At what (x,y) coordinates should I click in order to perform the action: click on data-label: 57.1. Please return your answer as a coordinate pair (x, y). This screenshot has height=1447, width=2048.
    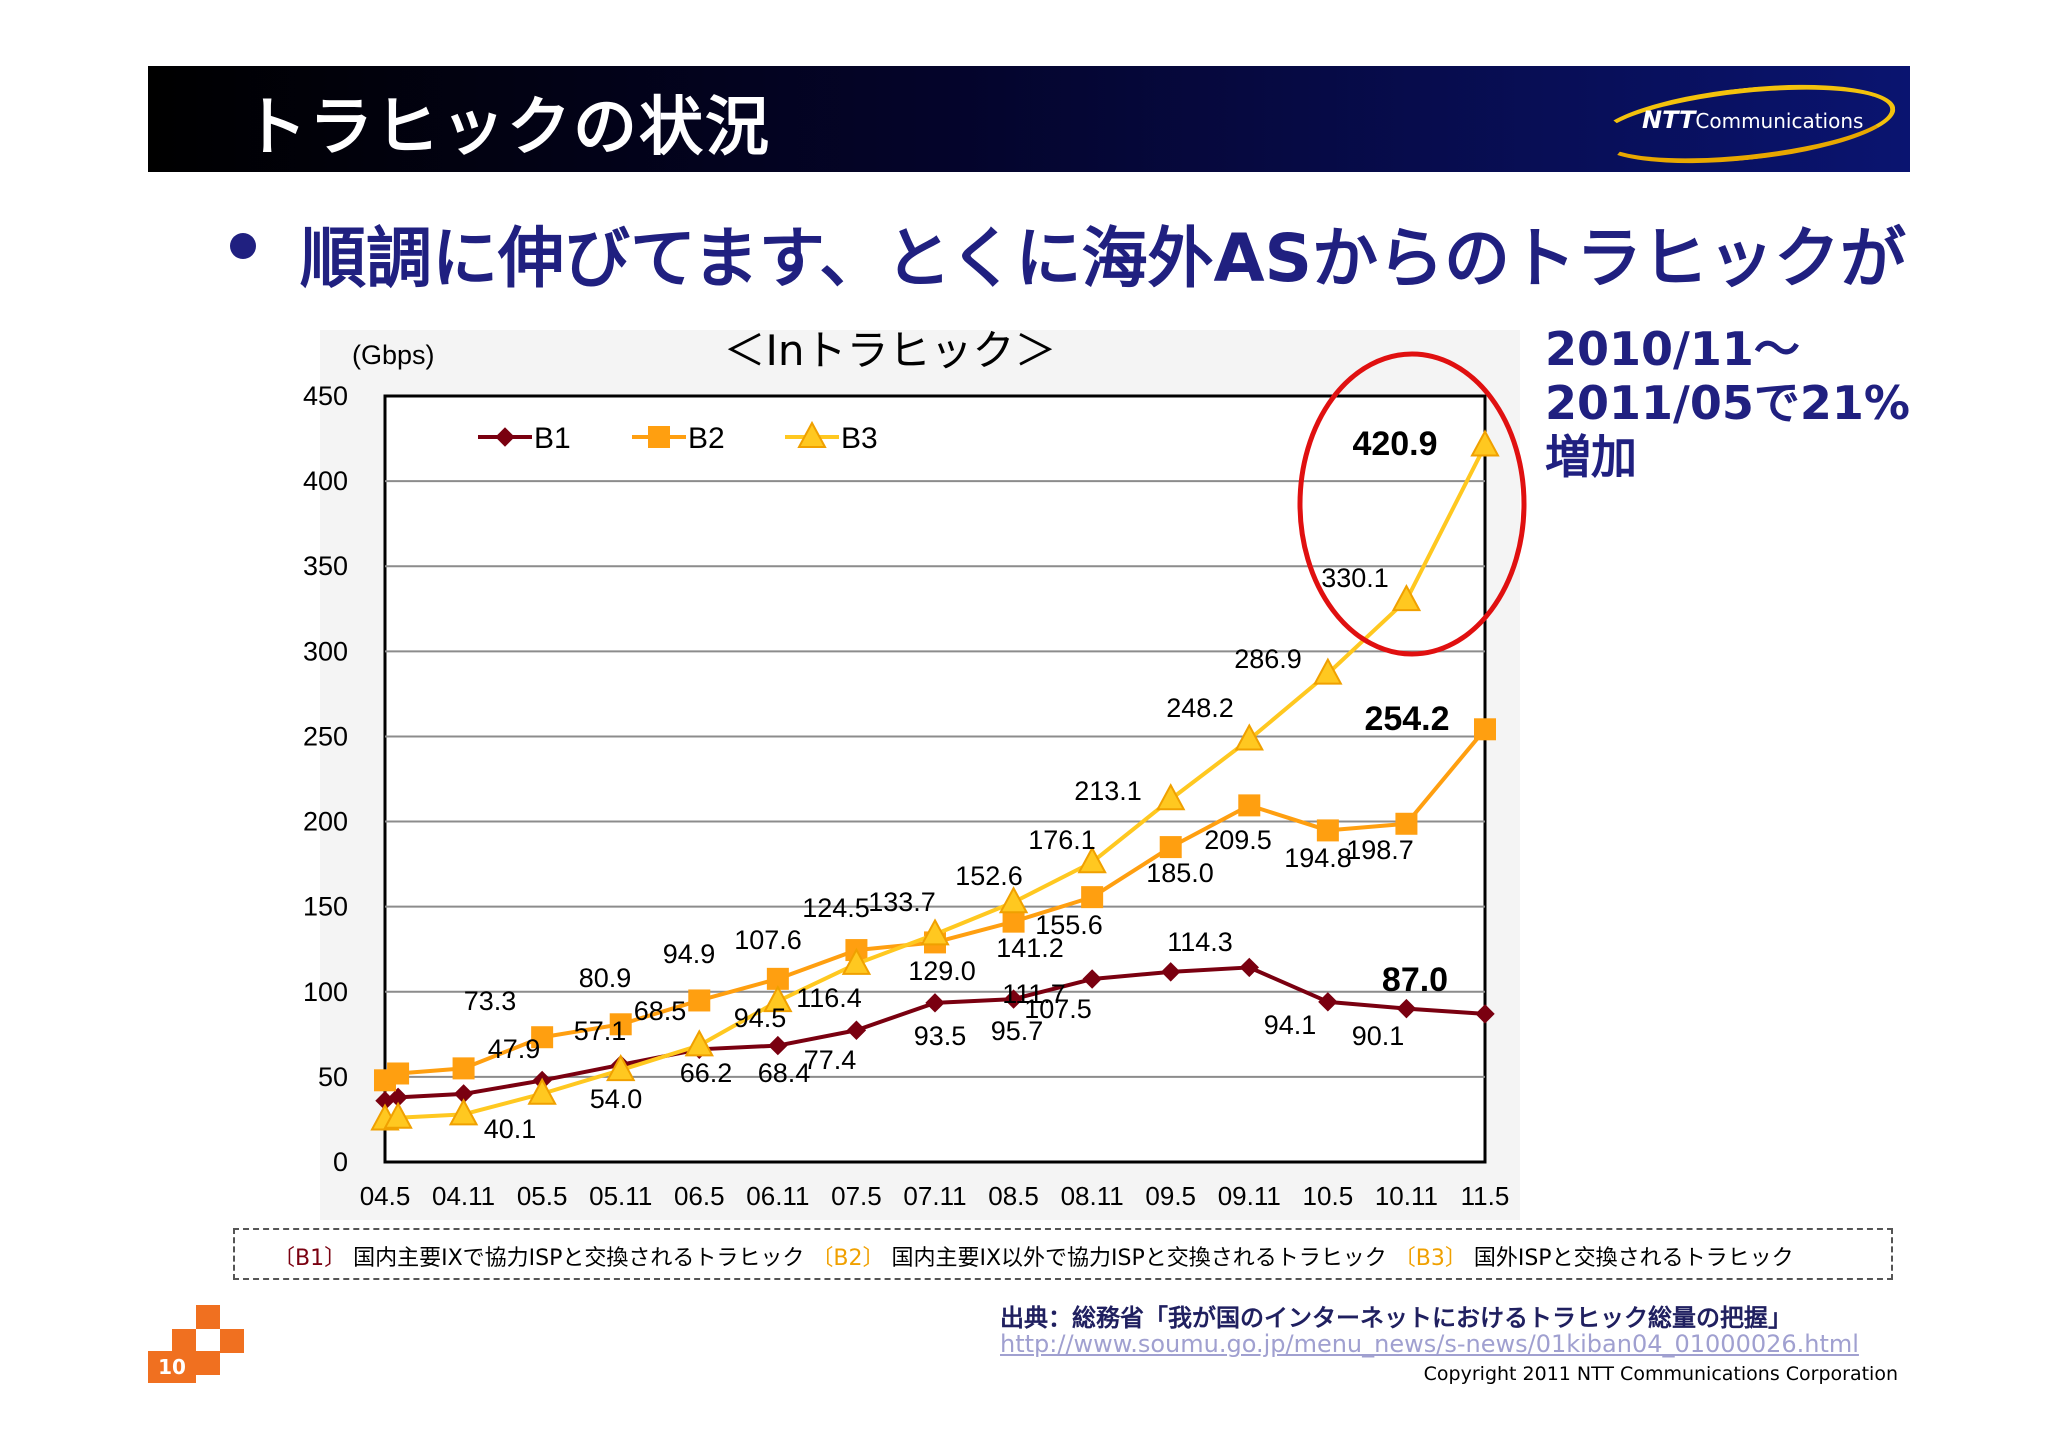
    Looking at the image, I should click on (600, 1031).